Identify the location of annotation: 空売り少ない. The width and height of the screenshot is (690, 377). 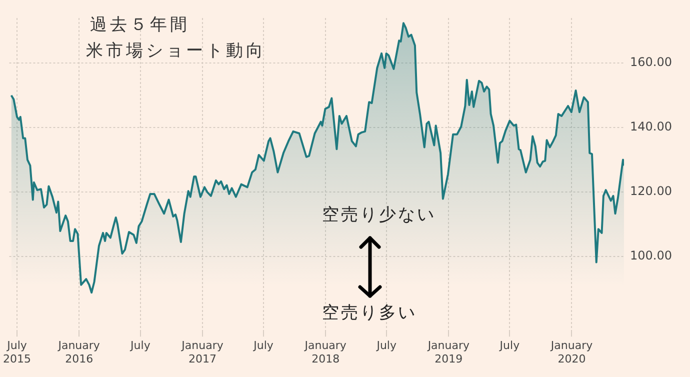
(379, 215).